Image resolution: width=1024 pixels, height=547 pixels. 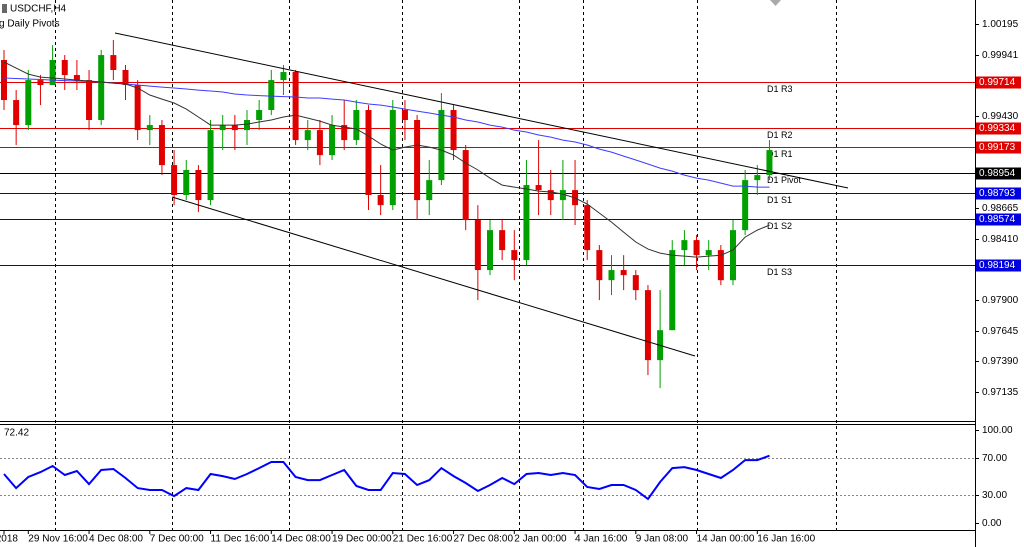 What do you see at coordinates (997, 193) in the screenshot?
I see `pivot-price-label: 0.98793` at bounding box center [997, 193].